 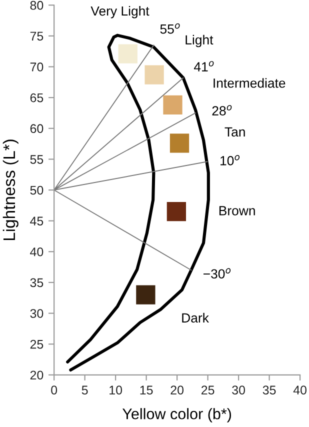 I want to click on y-tick-label: 80, so click(x=37, y=5).